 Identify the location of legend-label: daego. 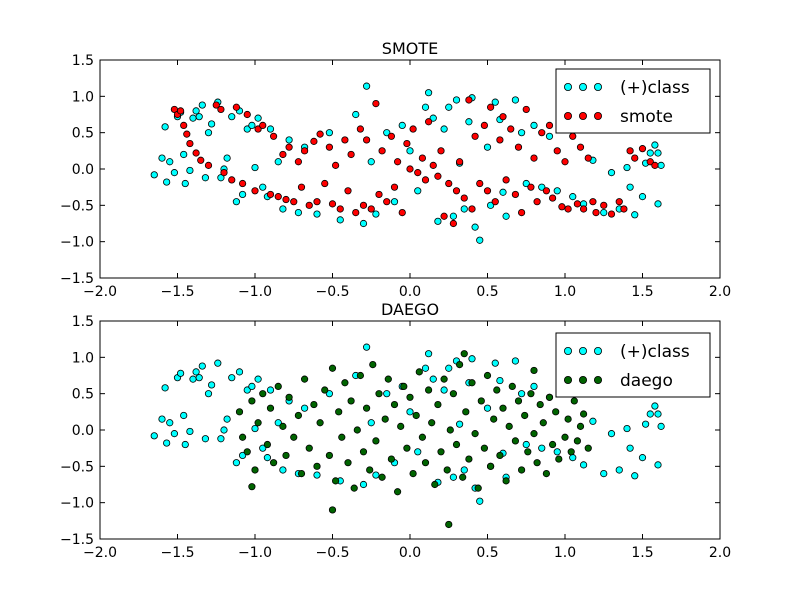
(646, 381).